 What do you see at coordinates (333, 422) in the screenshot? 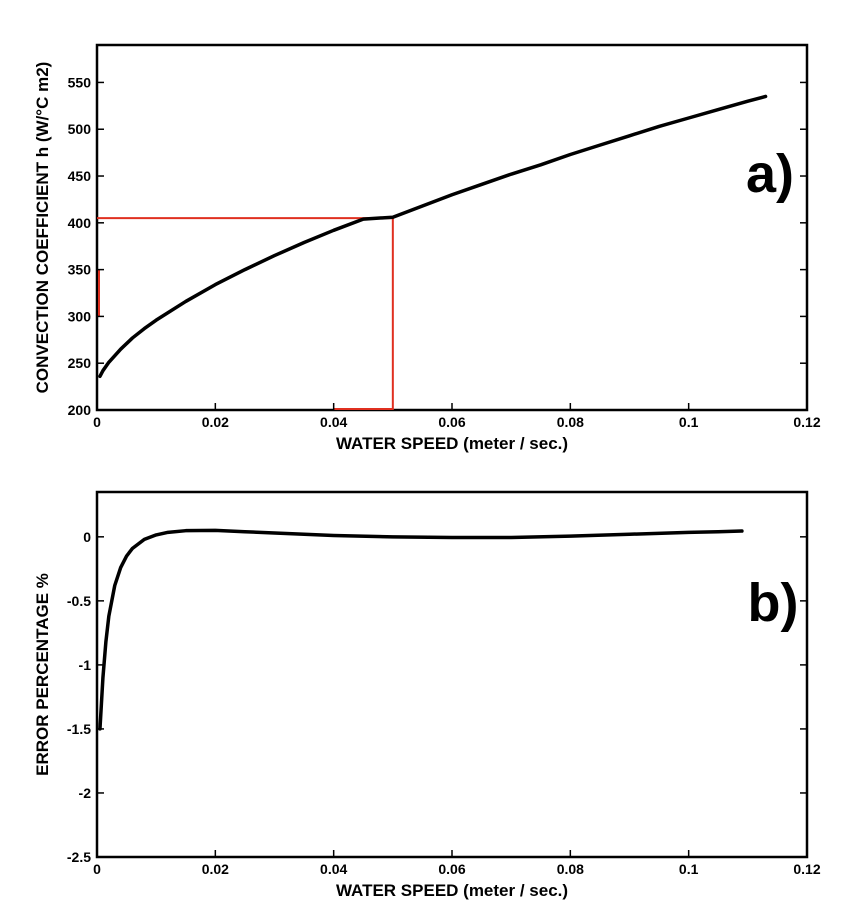
I see `a-x-tick-label: 0.04` at bounding box center [333, 422].